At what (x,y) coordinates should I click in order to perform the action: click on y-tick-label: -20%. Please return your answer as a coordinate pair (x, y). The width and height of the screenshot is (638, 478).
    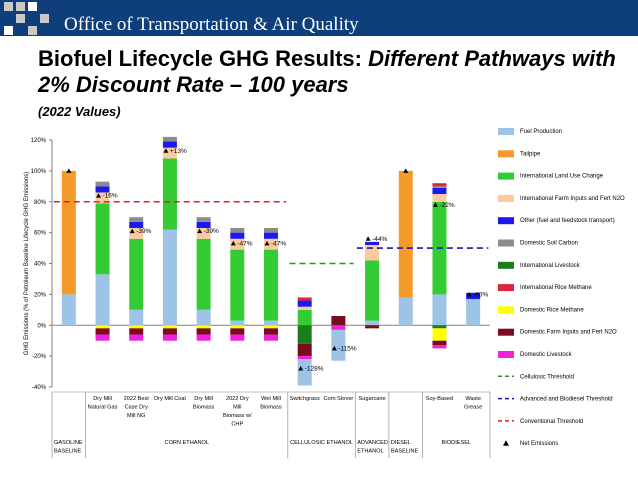
    Looking at the image, I should click on (39, 357).